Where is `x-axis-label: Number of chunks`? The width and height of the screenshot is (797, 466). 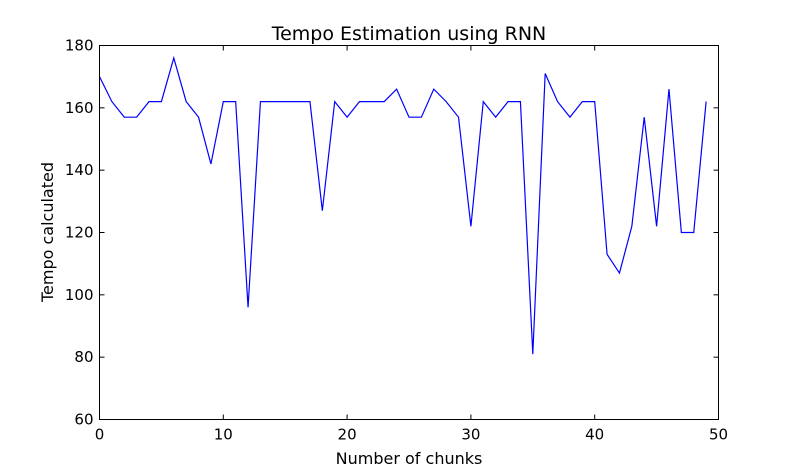
x-axis-label: Number of chunks is located at coordinates (409, 457).